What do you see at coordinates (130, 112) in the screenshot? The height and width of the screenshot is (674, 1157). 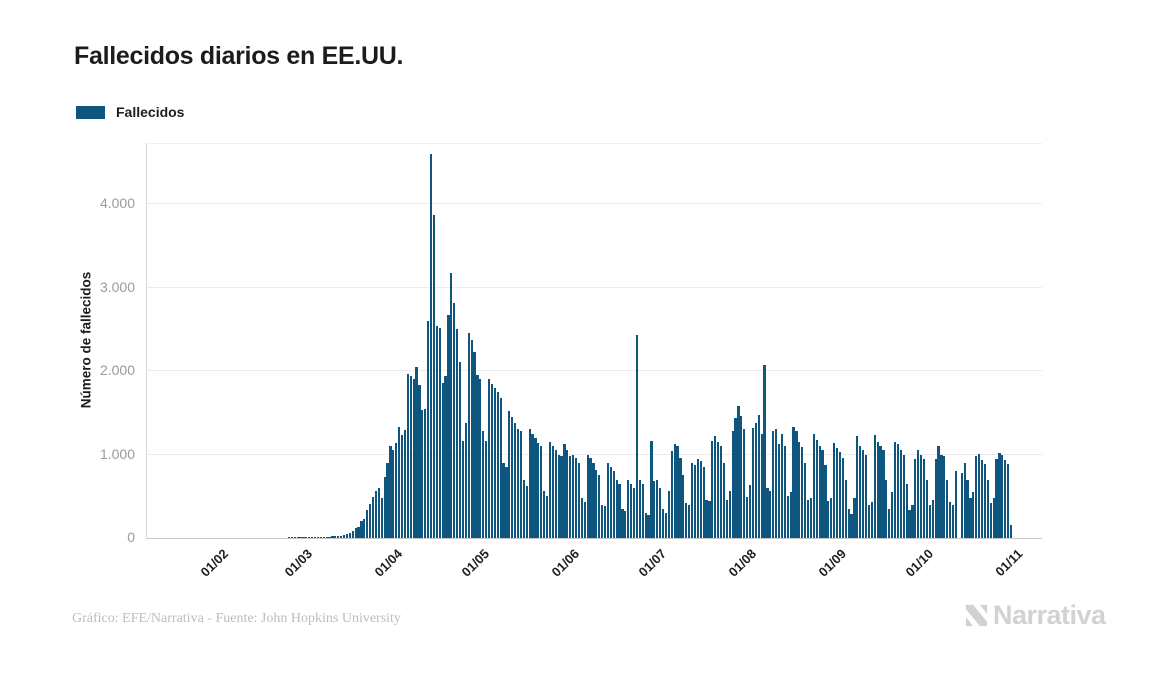 I see `legend-item-fallecidos: Fallecidos` at bounding box center [130, 112].